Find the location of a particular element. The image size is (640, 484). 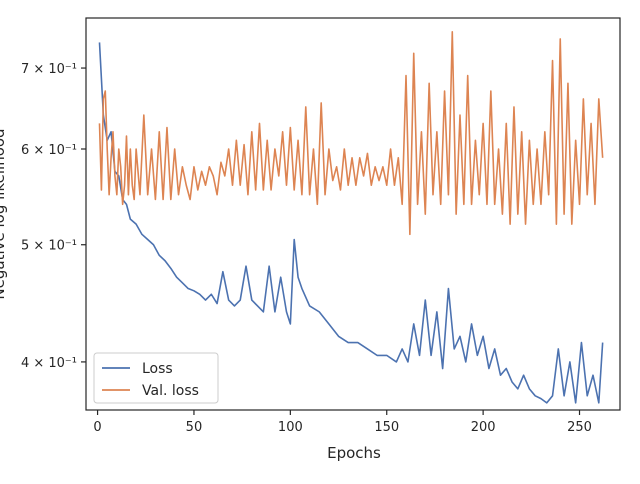

y-tick-label: 4 × 10⁻¹ is located at coordinates (49, 363).